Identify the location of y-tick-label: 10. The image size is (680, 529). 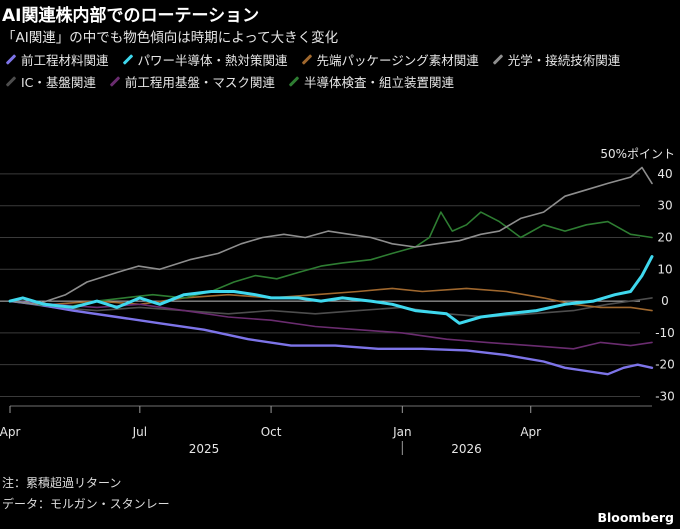
(664, 269).